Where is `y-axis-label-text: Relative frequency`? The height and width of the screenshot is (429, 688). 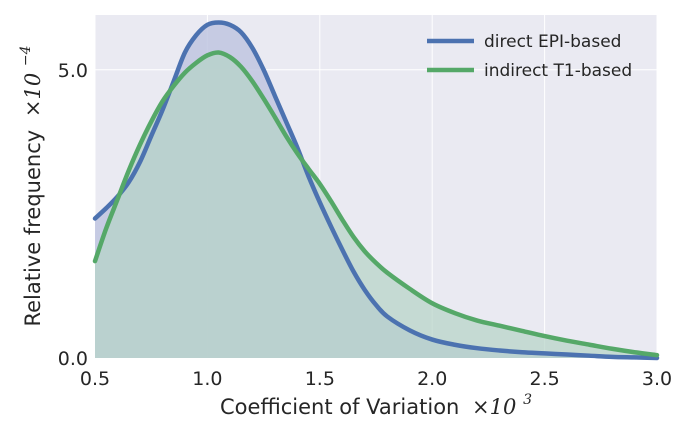 y-axis-label-text: Relative frequency is located at coordinates (33, 228).